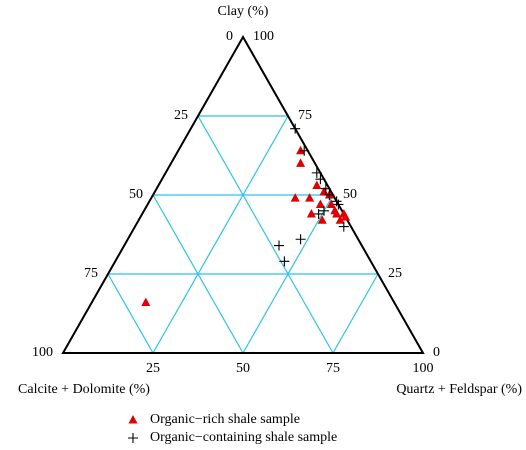 This screenshot has width=526, height=450. What do you see at coordinates (225, 419) in the screenshot?
I see `legend-label: Organic−rich shale sample` at bounding box center [225, 419].